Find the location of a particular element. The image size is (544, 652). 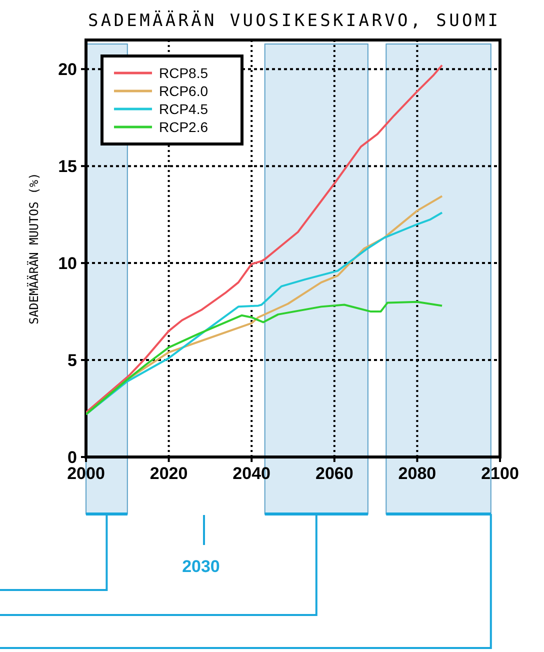

legend-label: RCP8.5 is located at coordinates (183, 73).